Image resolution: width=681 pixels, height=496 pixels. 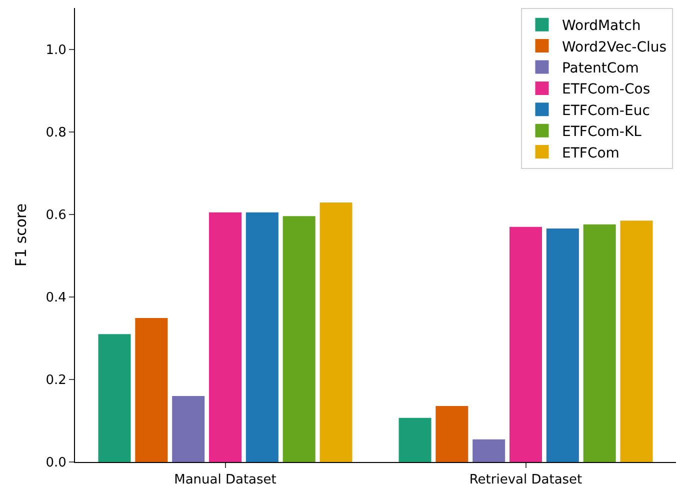 What do you see at coordinates (56, 298) in the screenshot?
I see `y-tick-label: 0.4` at bounding box center [56, 298].